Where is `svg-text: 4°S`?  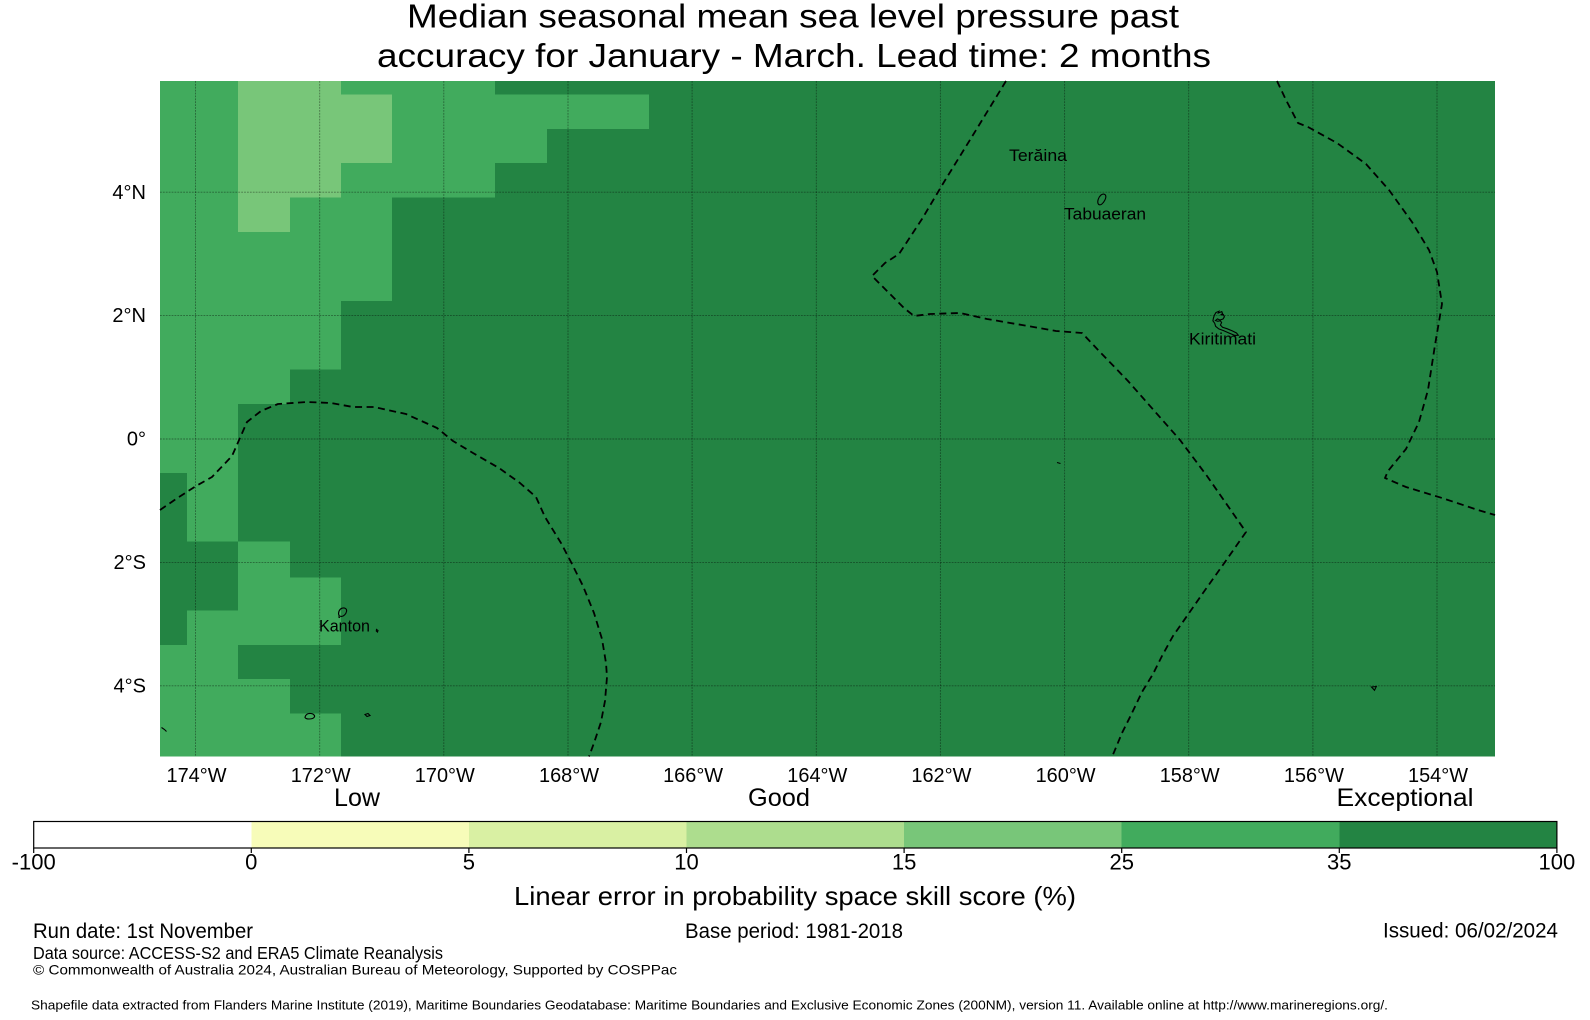
svg-text: 4°S is located at coordinates (130, 686).